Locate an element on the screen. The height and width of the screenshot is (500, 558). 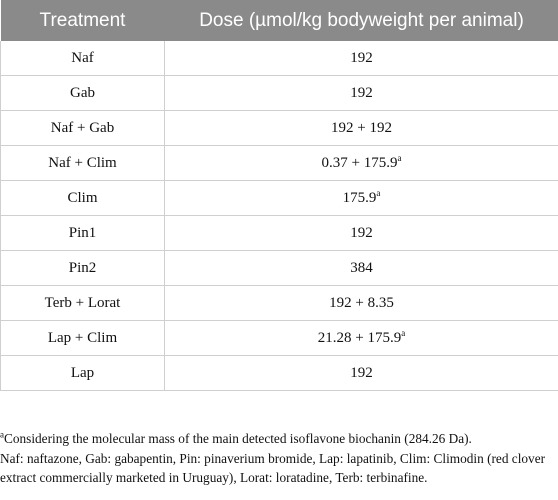
treatment-cell: Naf is located at coordinates (82, 58).